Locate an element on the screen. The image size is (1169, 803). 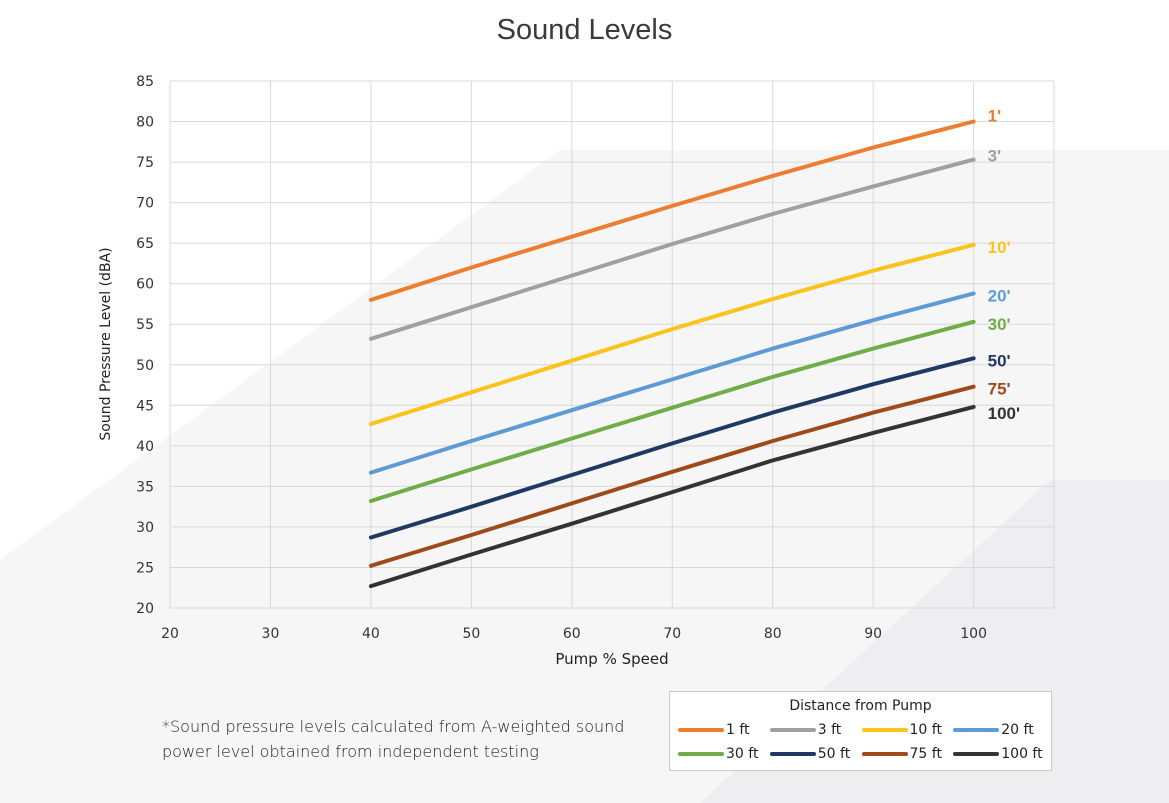
series-line-10-ft is located at coordinates (672, 334).